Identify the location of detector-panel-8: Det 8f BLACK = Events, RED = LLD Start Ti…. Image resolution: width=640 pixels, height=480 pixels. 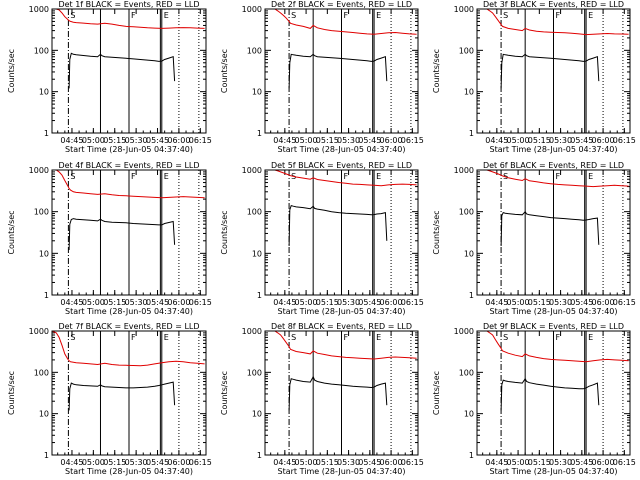
(322, 399).